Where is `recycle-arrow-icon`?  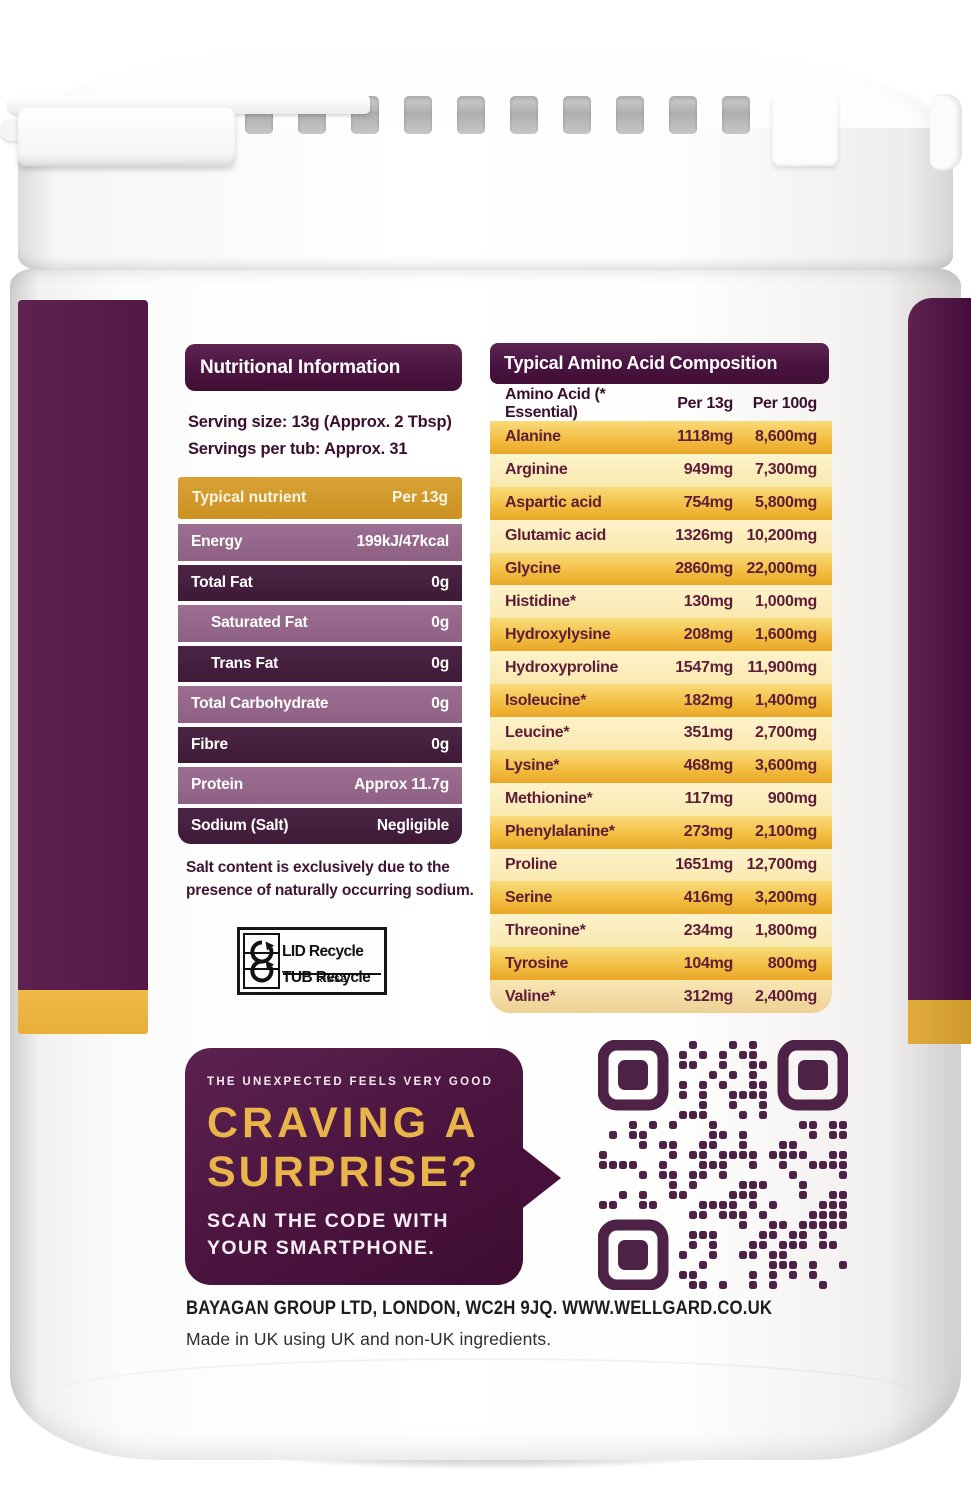 recycle-arrow-icon is located at coordinates (261, 971).